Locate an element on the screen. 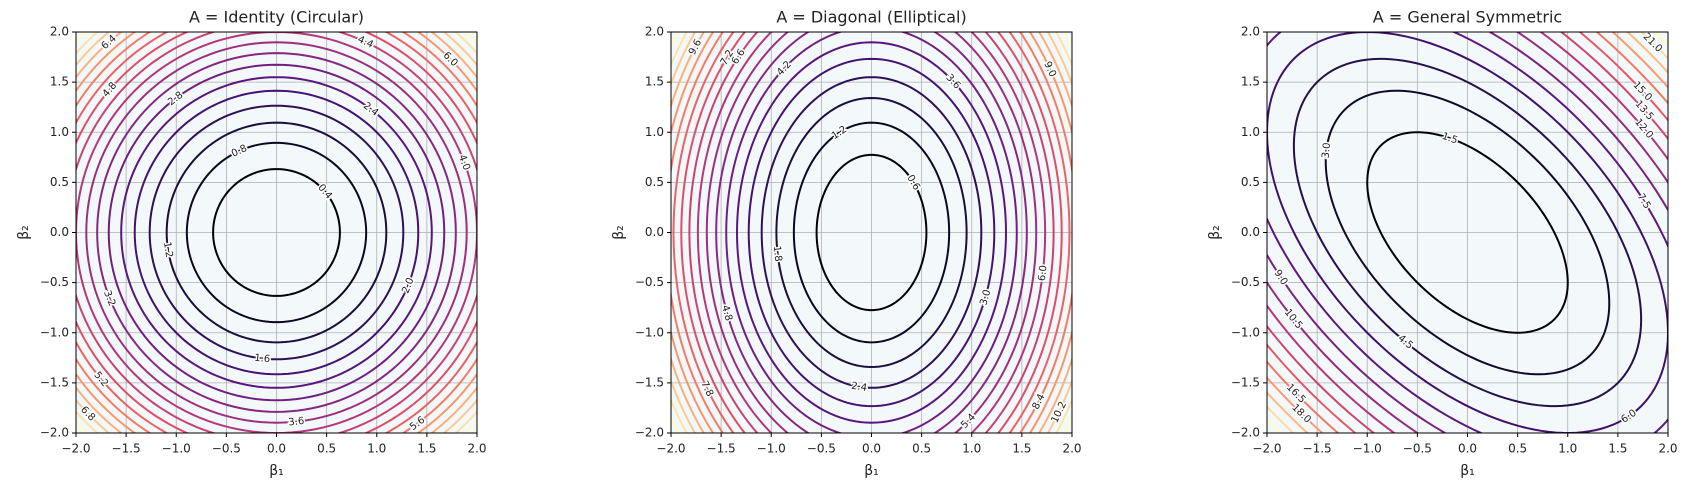 The image size is (1687, 490). subplot-title: A = Identity (Circular) is located at coordinates (276, 17).